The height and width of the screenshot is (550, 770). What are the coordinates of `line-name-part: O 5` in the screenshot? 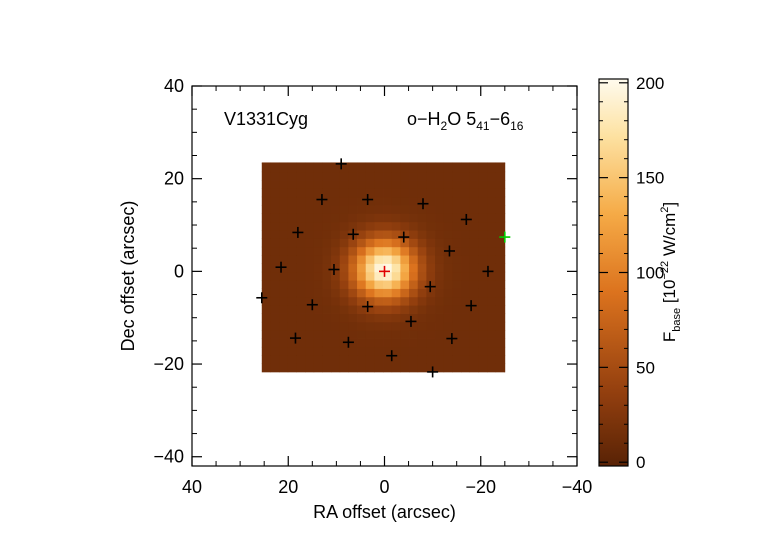 It's located at (461, 119).